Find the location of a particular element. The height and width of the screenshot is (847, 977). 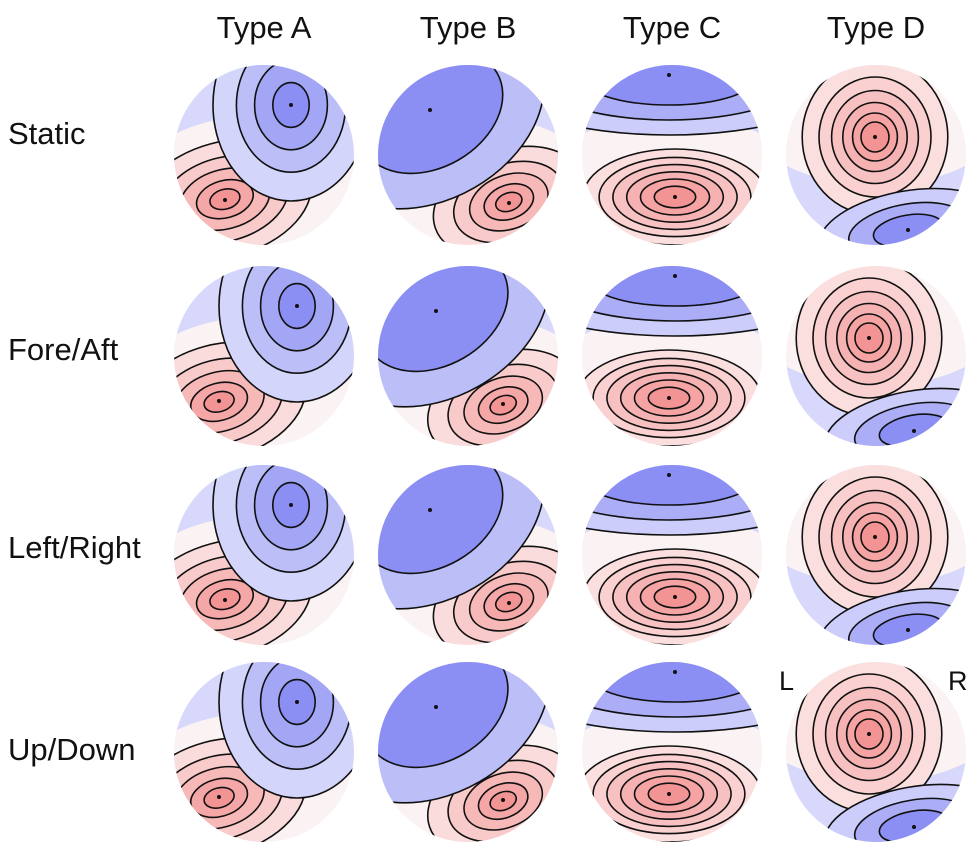

head-map-r2-c1 is located at coordinates (264, 356).